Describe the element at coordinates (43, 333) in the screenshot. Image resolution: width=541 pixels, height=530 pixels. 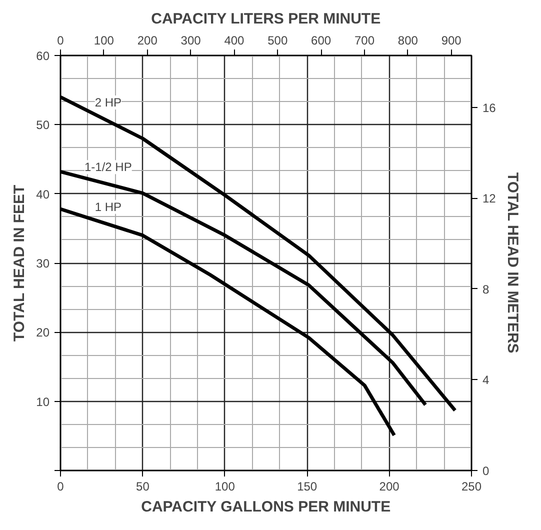
I see `y-tick-label: 20` at that location.